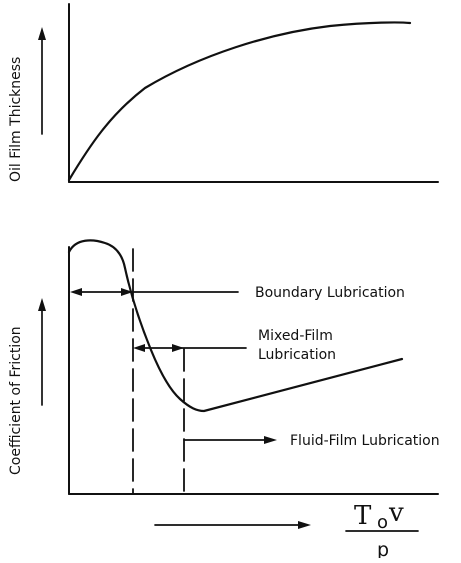 This screenshot has width=461, height=563. I want to click on x-axis-formula-group: T o v p, so click(286, 529).